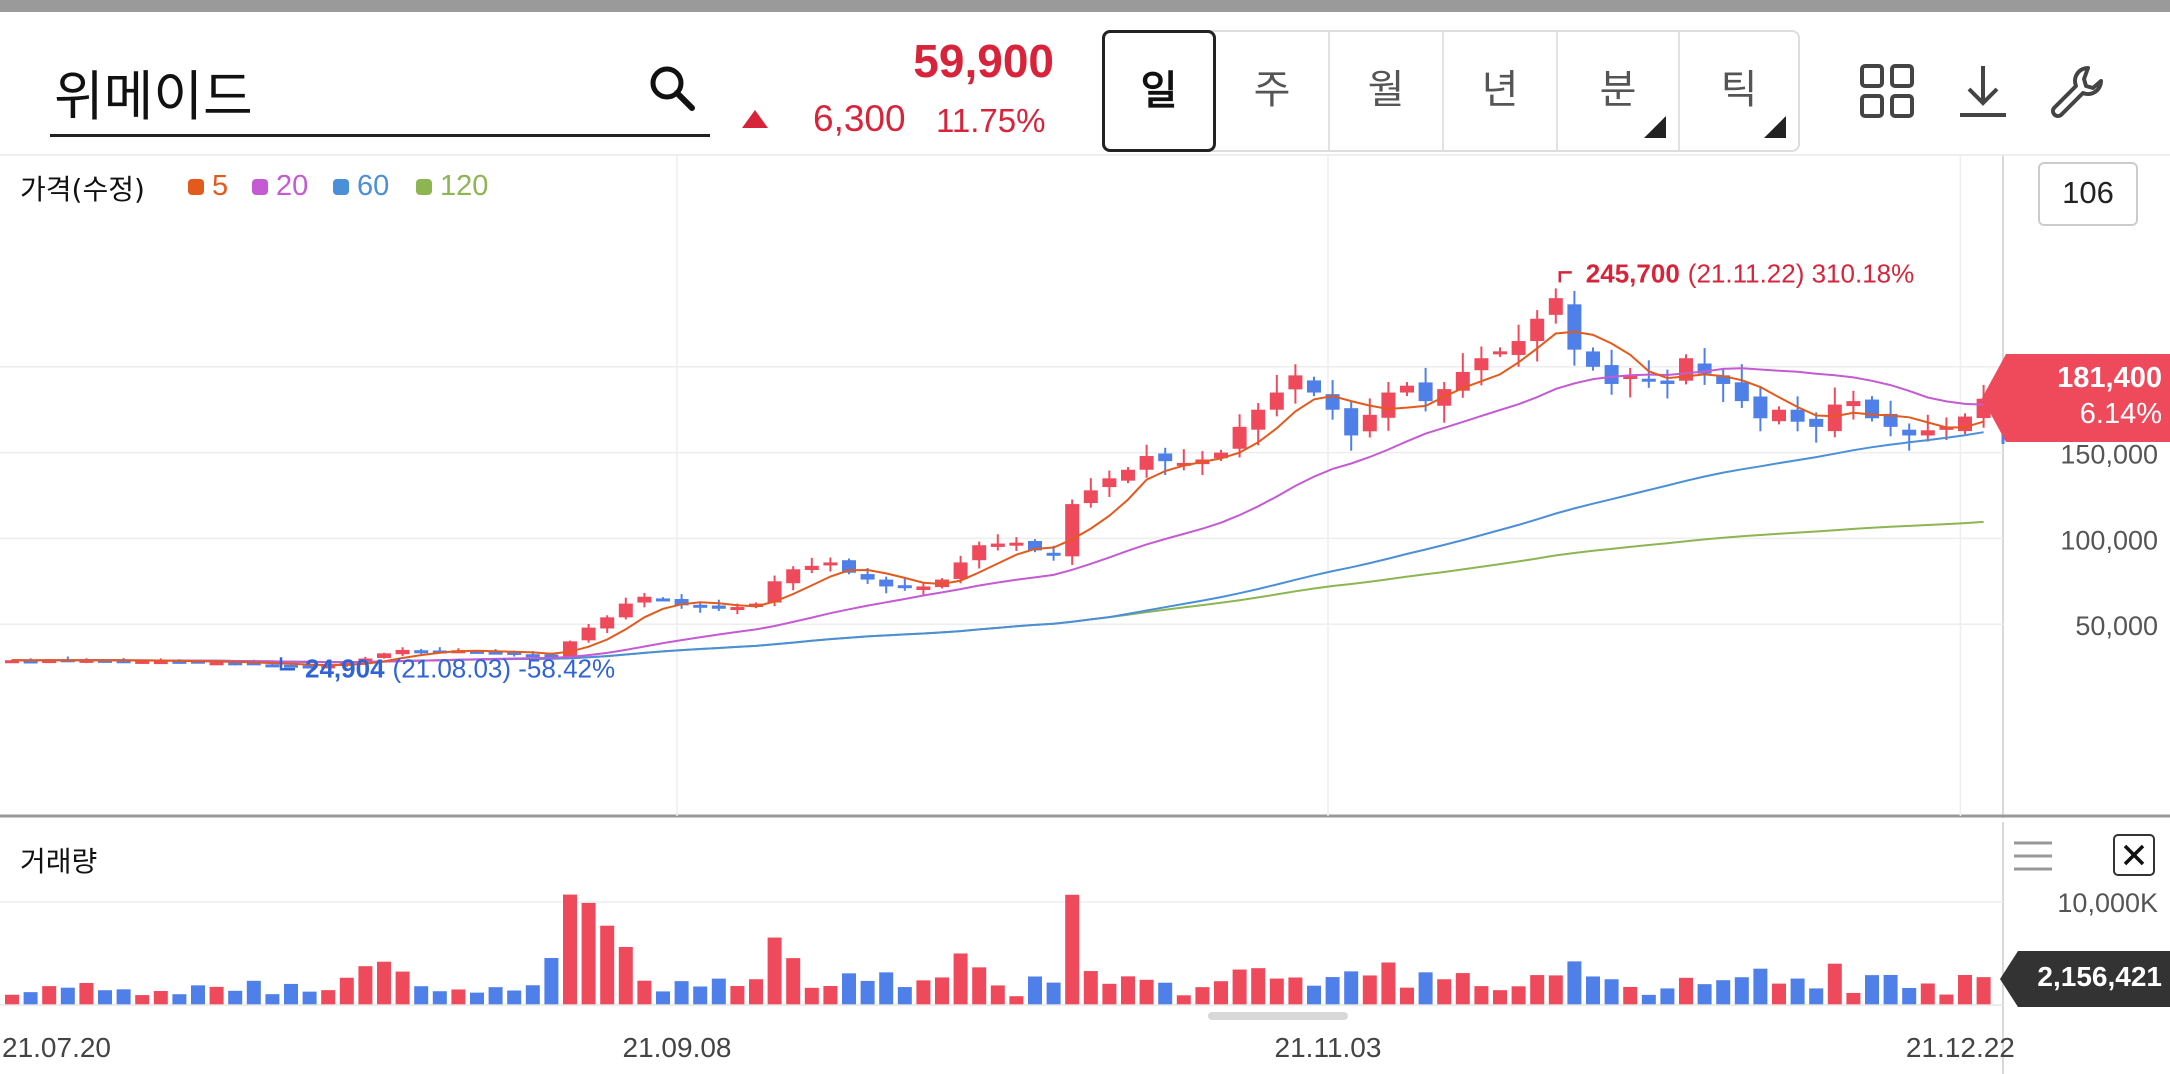  I want to click on close-volume-button, so click(2134, 855).